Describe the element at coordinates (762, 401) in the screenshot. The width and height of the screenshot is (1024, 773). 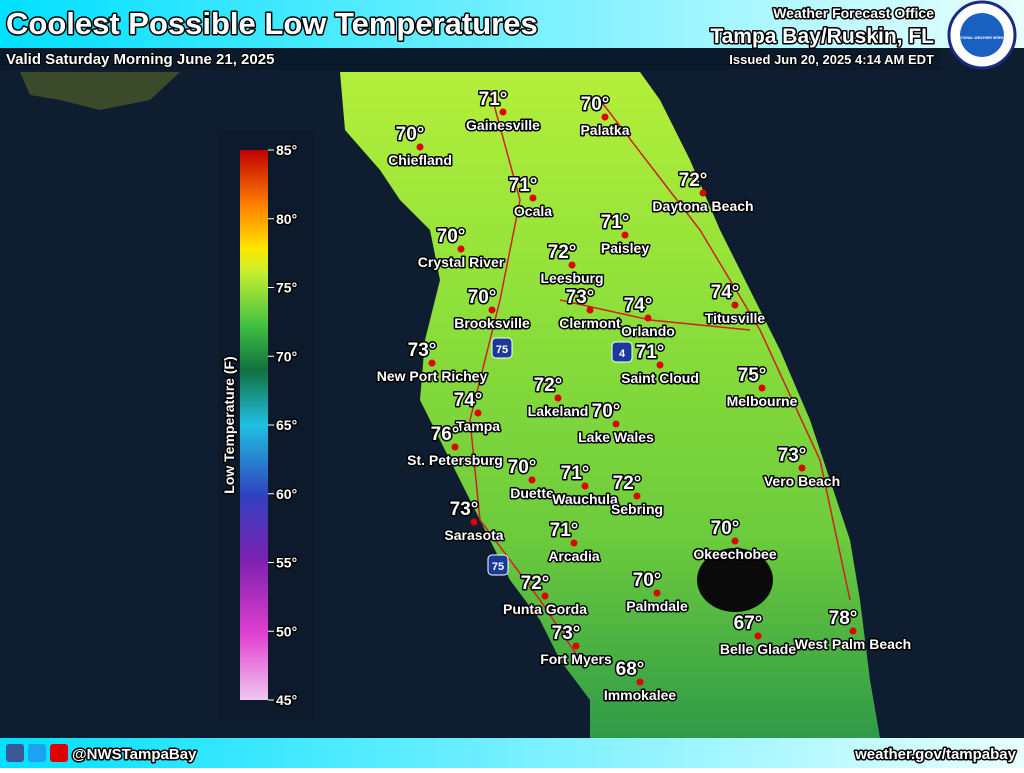
I see `city-name: Melbourne` at that location.